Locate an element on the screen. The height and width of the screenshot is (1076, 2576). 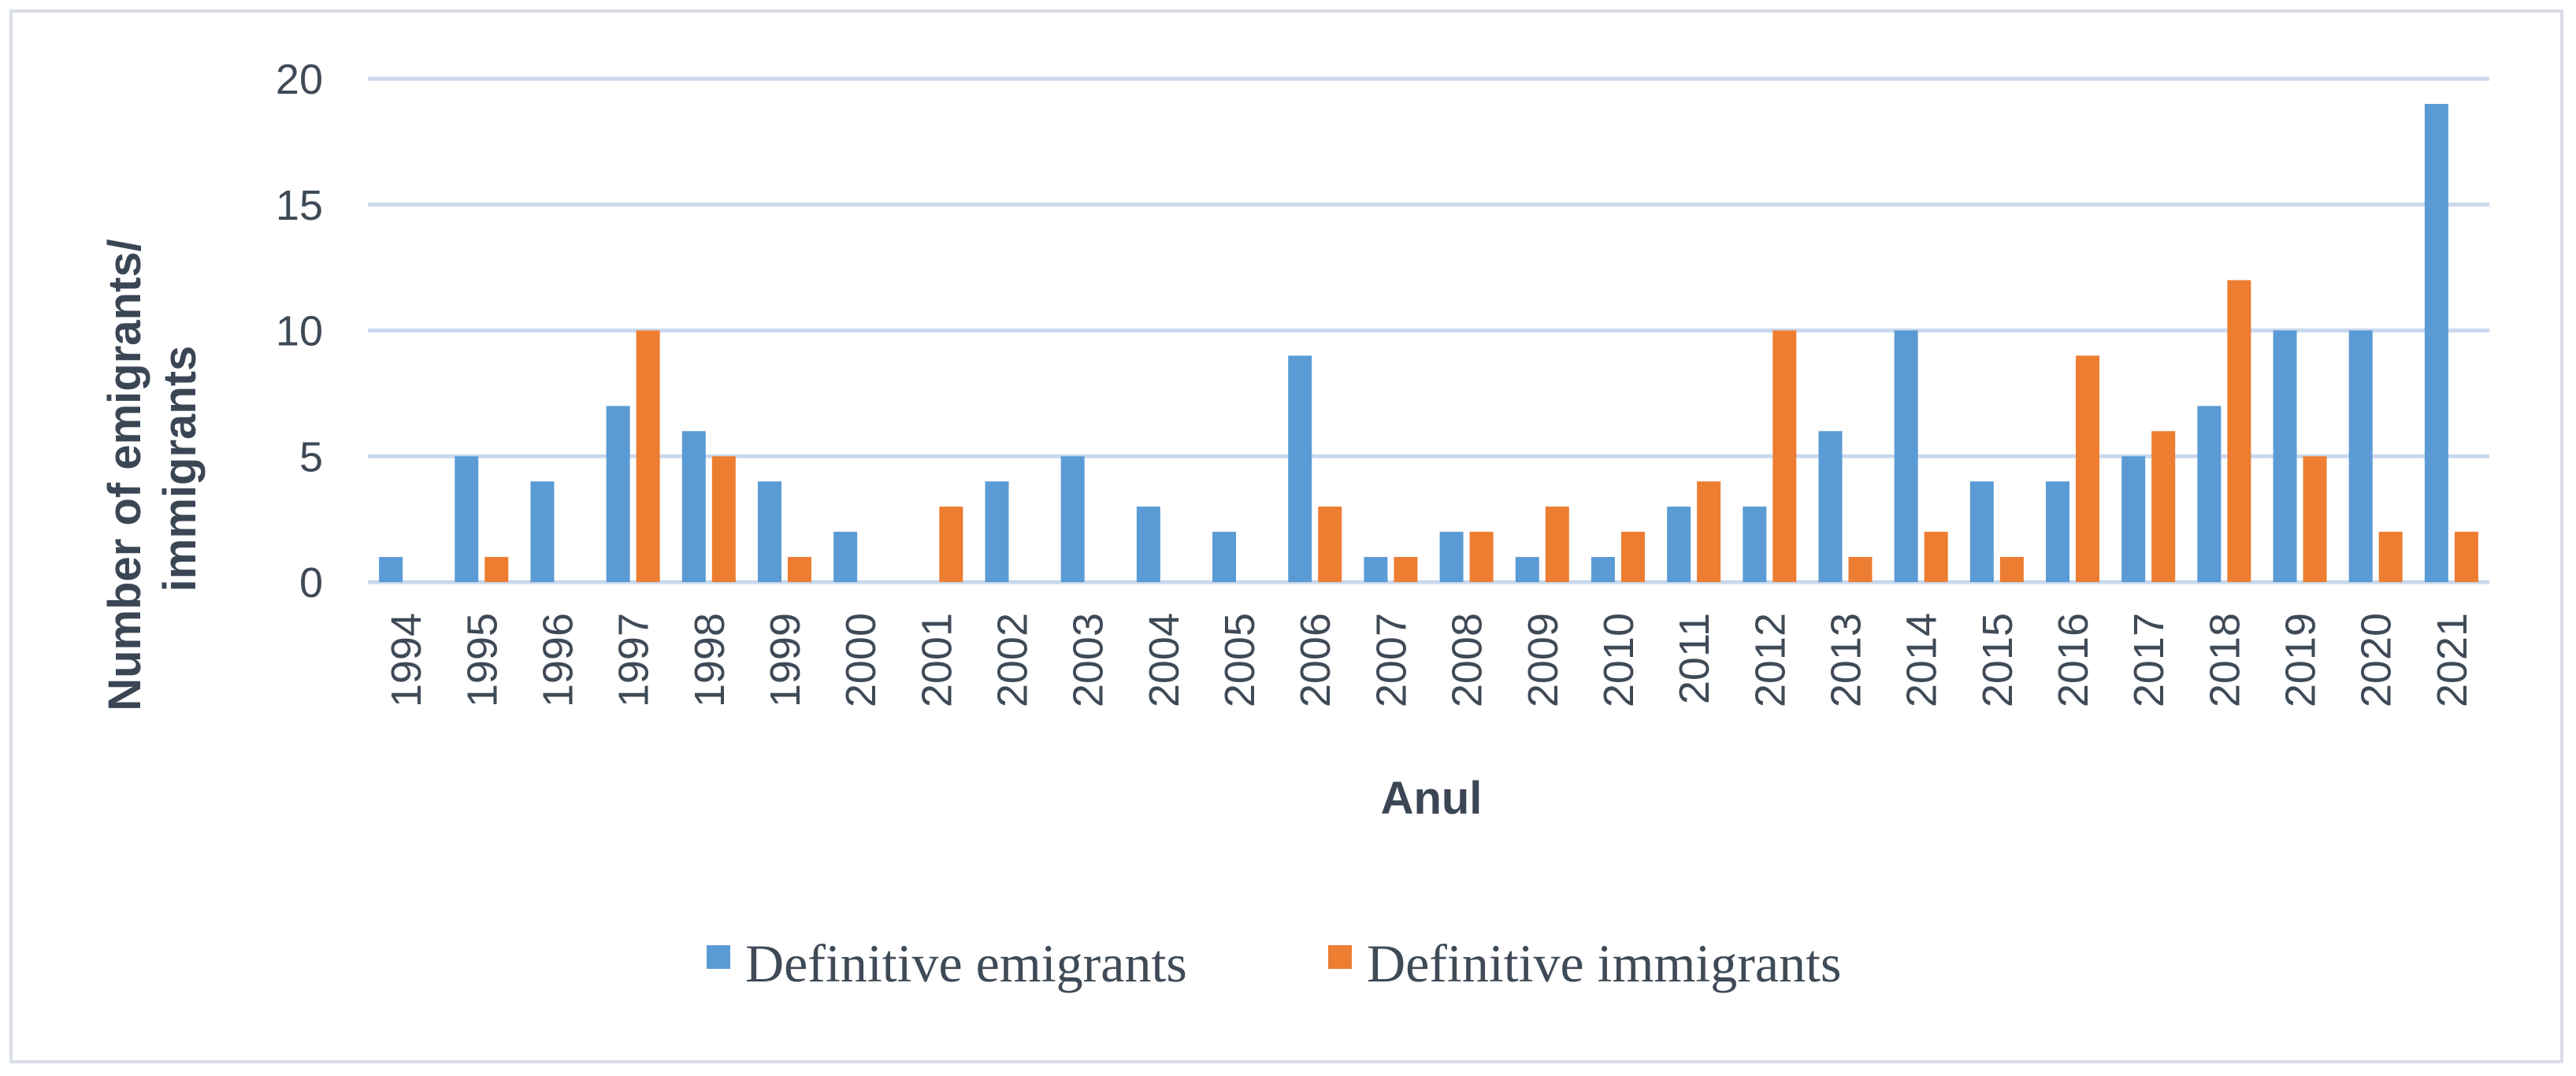
x-tick-label: 1995 is located at coordinates (482, 660).